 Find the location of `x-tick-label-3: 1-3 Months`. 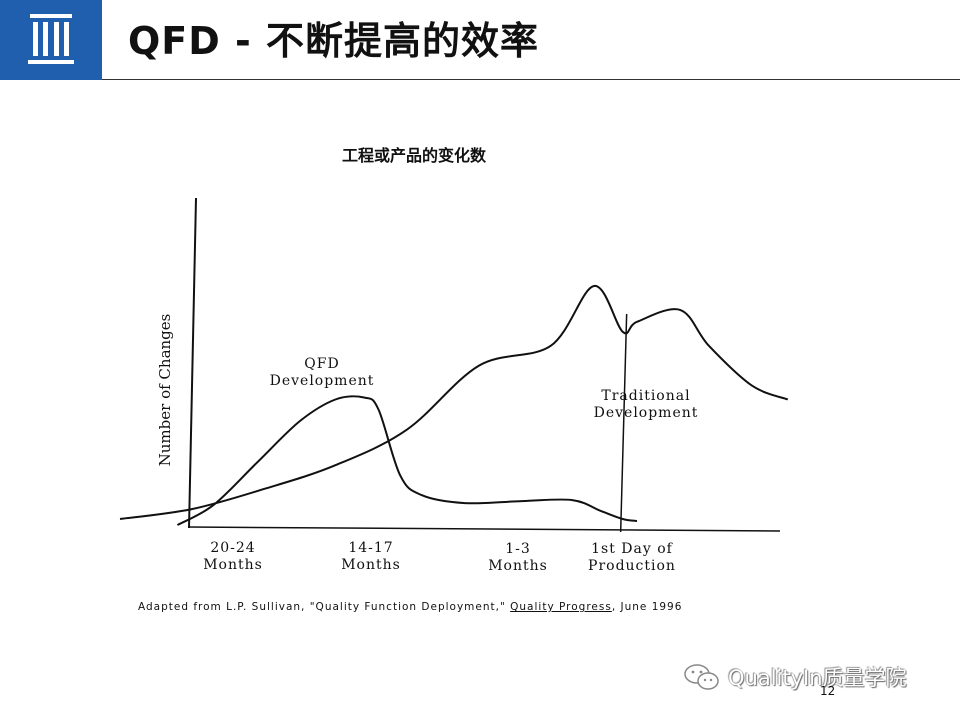

x-tick-label-3: 1-3 Months is located at coordinates (518, 557).